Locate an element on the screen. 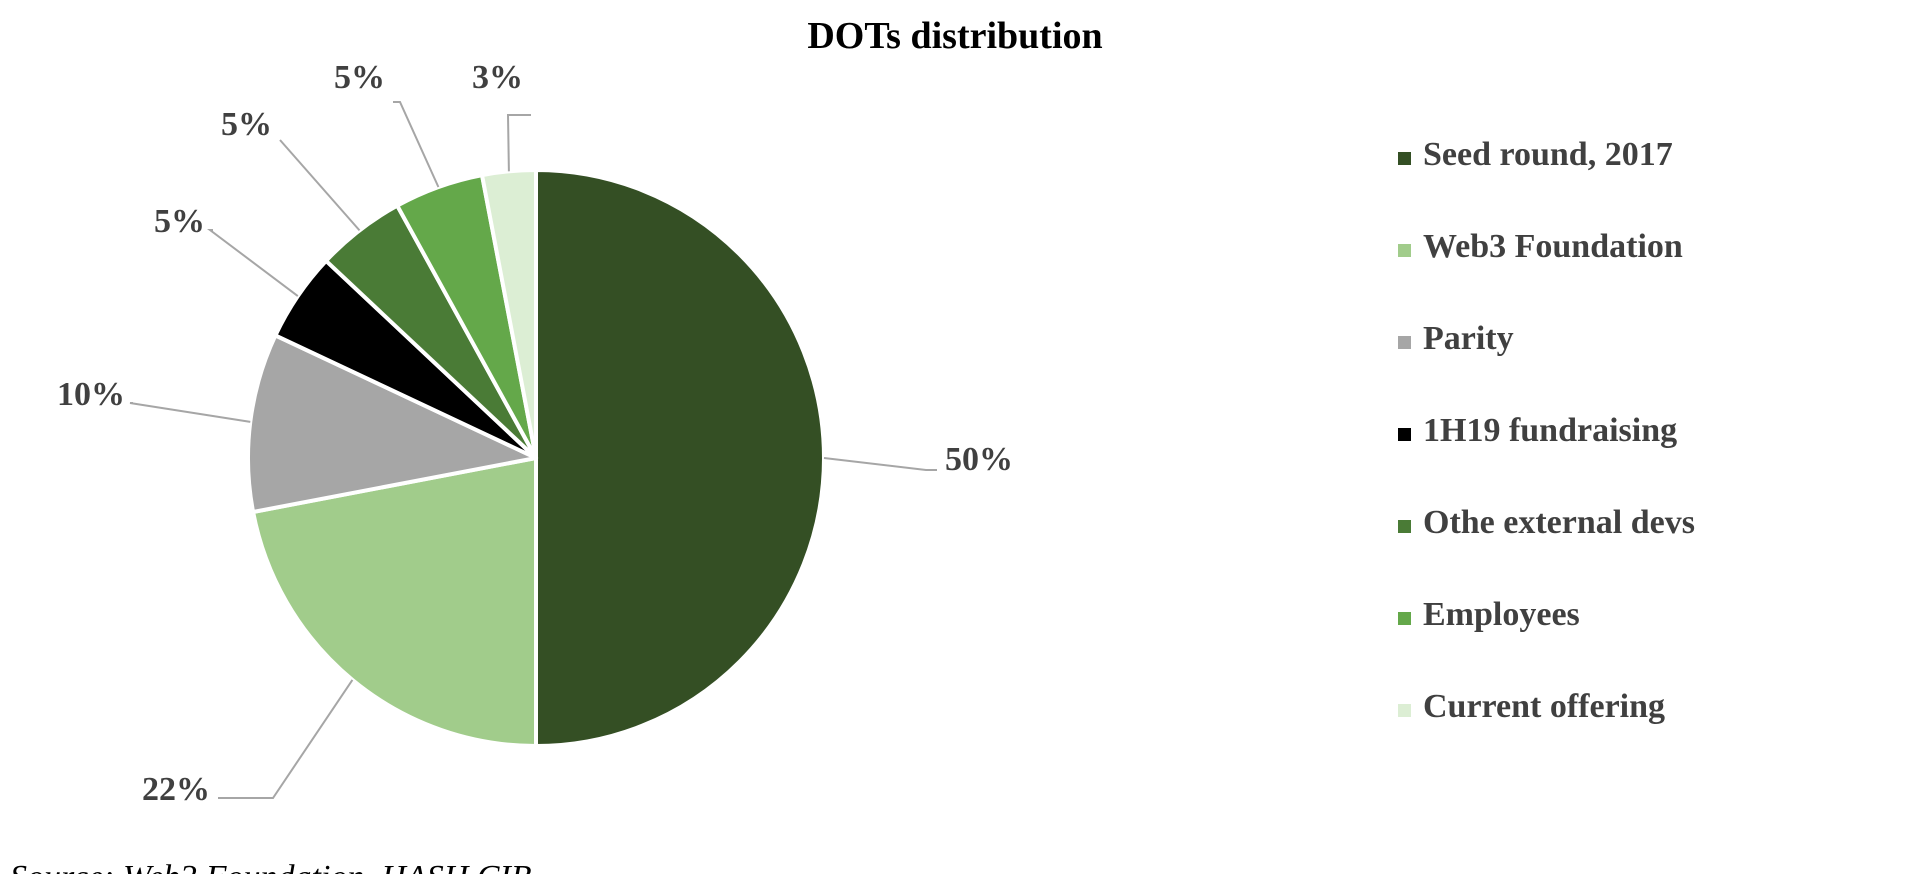 This screenshot has height=874, width=1906. data-label-othe-external-devs: 5% is located at coordinates (246, 124).